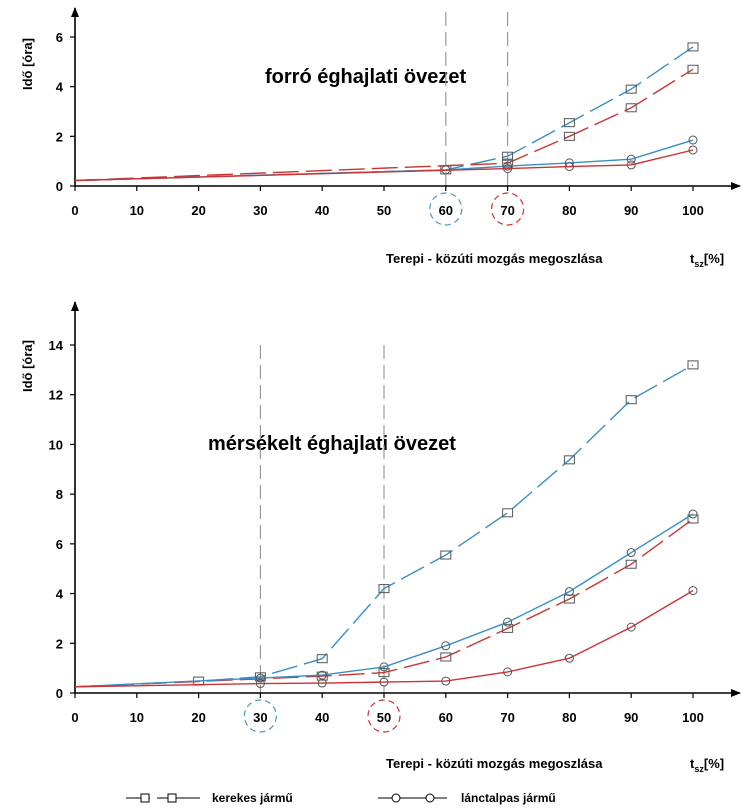 This screenshot has height=811, width=742. Describe the element at coordinates (56, 444) in the screenshot. I see `y-tick-label: 10` at that location.